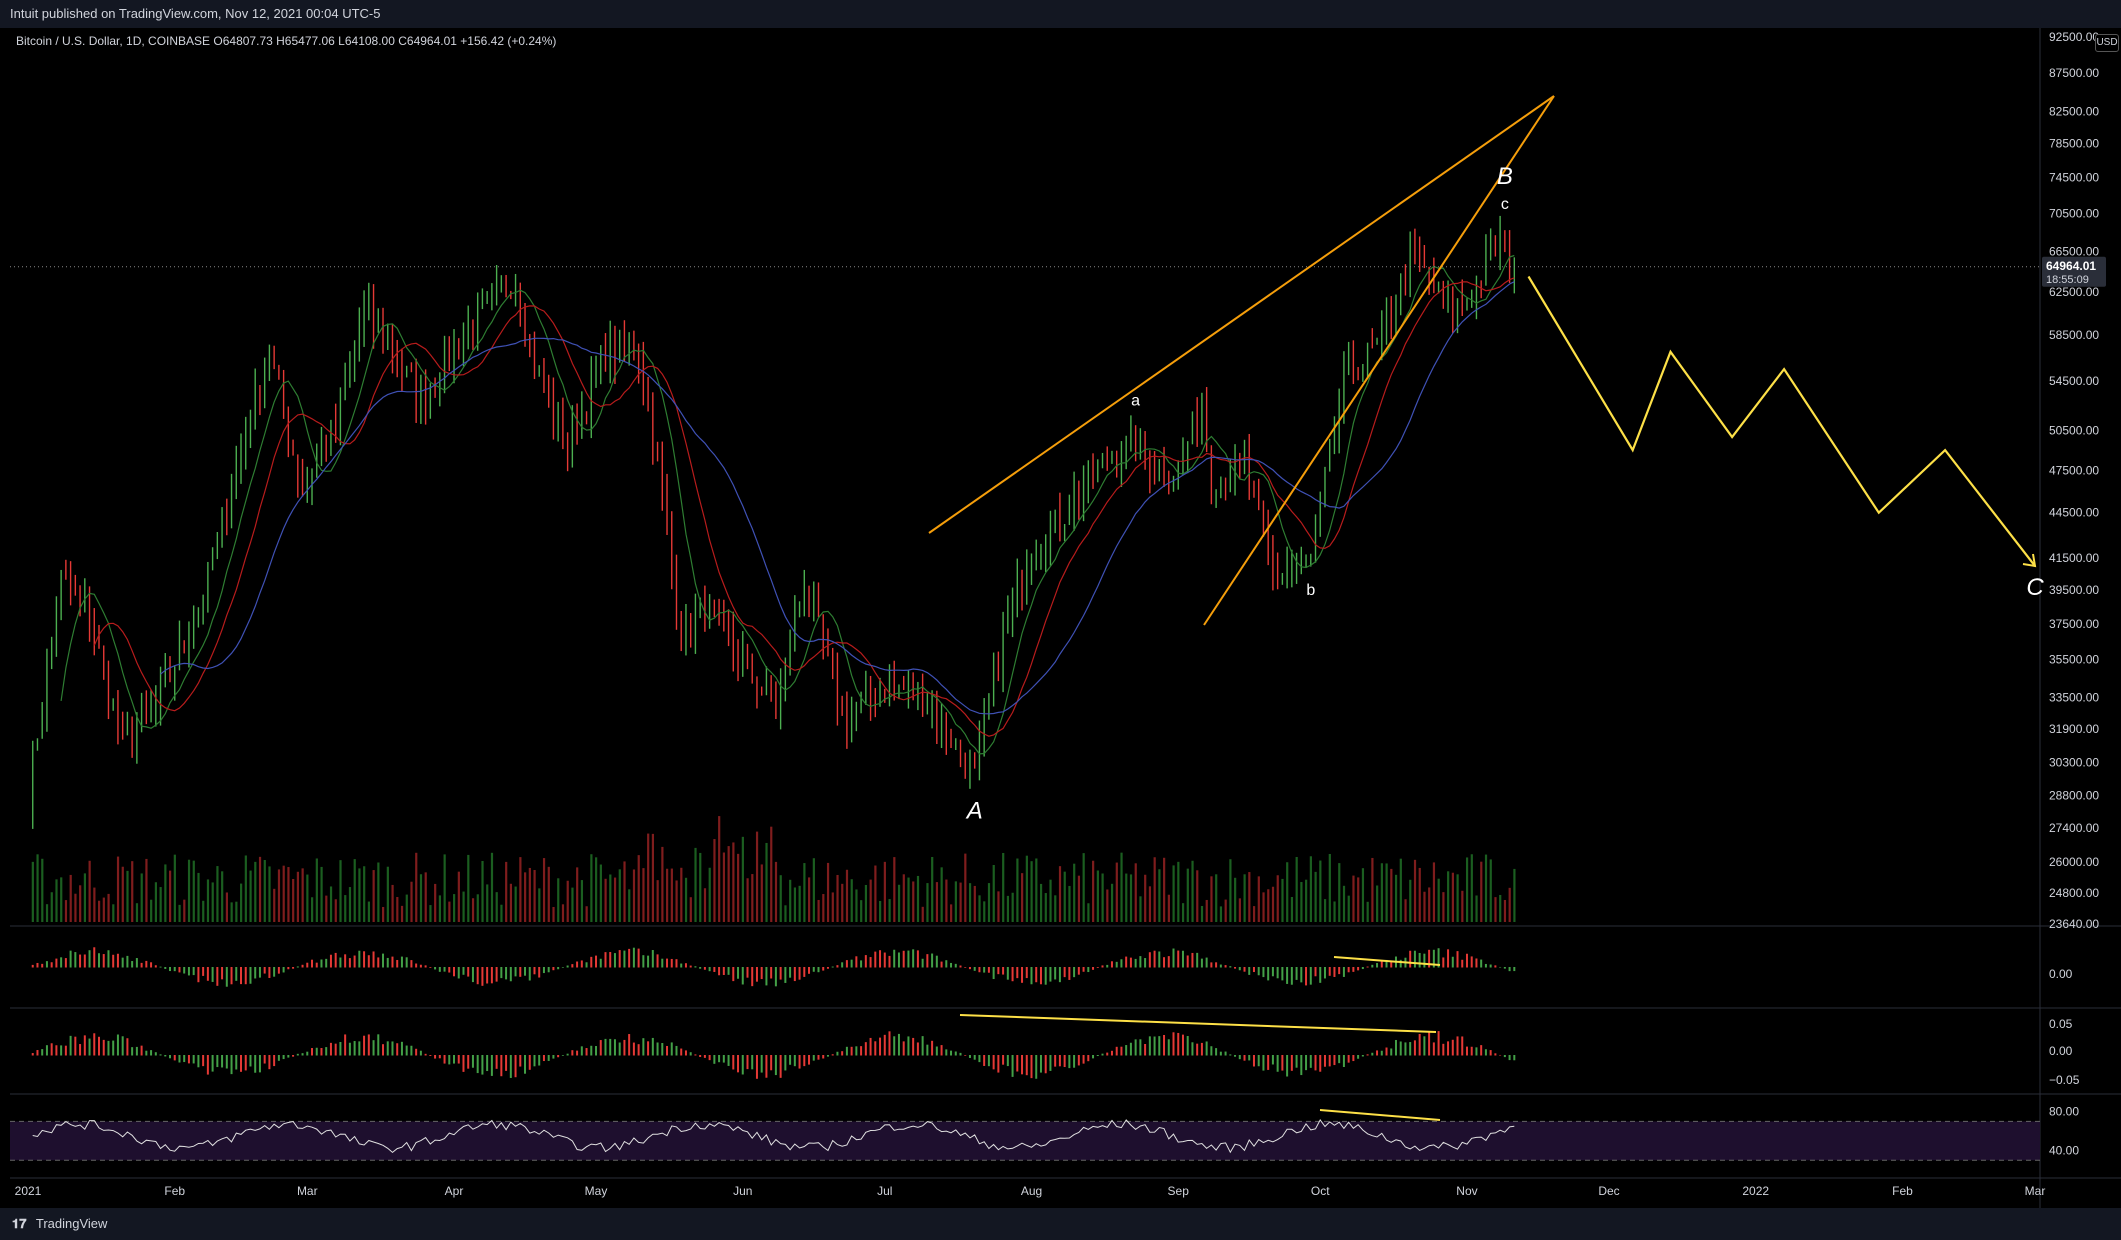 The height and width of the screenshot is (1240, 2121). What do you see at coordinates (113, 41) in the screenshot?
I see `symbol-label: Bitcoin / U.S. Dollar, 1D, COINBASE` at bounding box center [113, 41].